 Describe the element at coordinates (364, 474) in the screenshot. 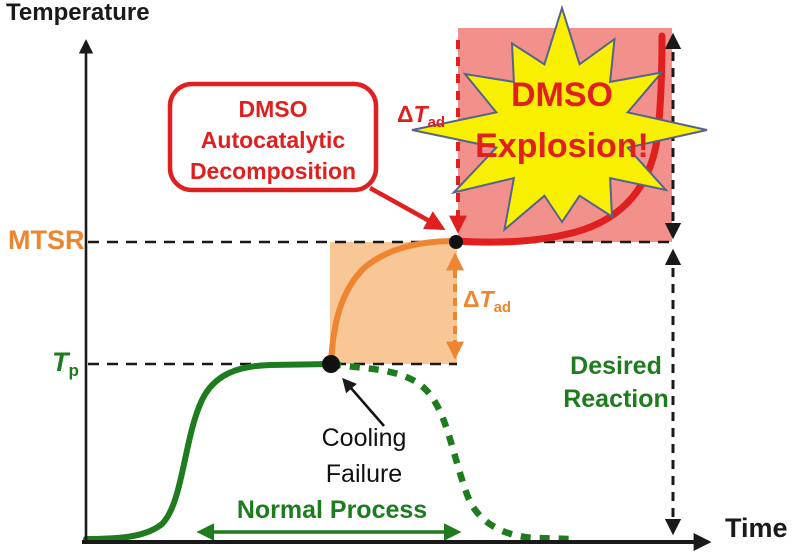

I see `cooling-failure-line-2: Failure` at that location.